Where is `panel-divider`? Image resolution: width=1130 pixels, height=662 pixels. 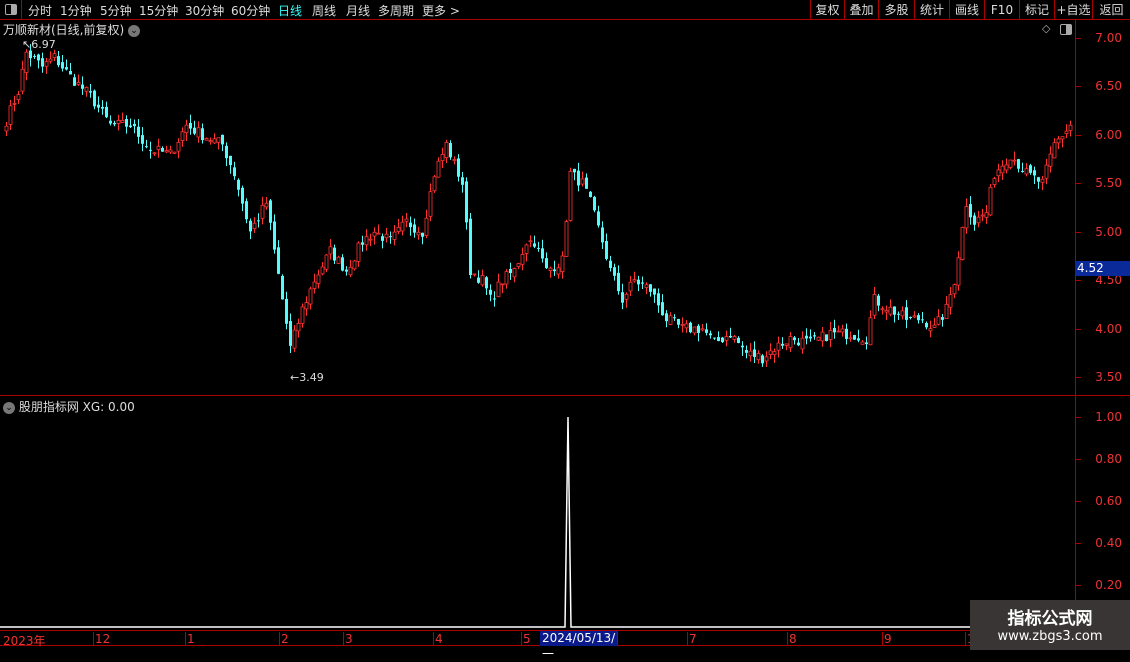
panel-divider is located at coordinates (565, 395).